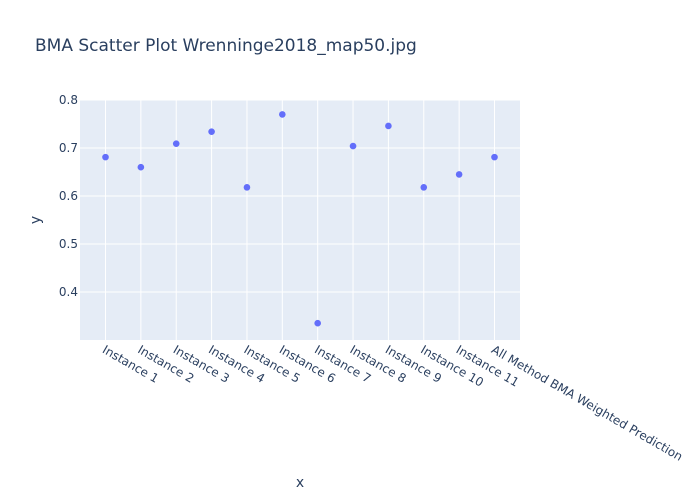 The image size is (700, 500). I want to click on y-tick-label: 0.4, so click(68, 292).